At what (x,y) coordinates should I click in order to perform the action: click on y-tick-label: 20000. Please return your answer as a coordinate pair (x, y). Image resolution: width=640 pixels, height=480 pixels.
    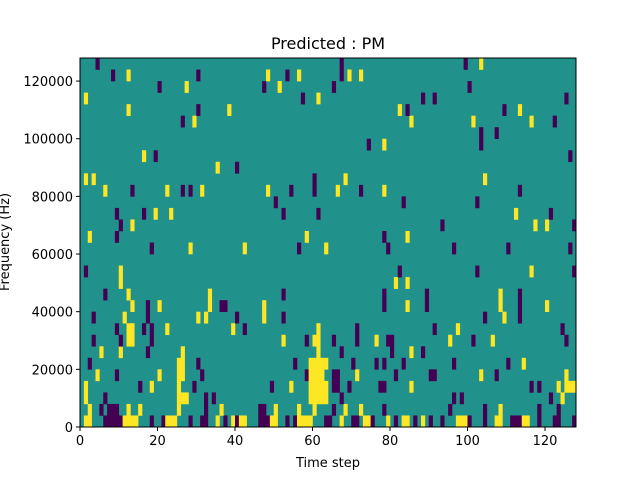
    Looking at the image, I should click on (52, 370).